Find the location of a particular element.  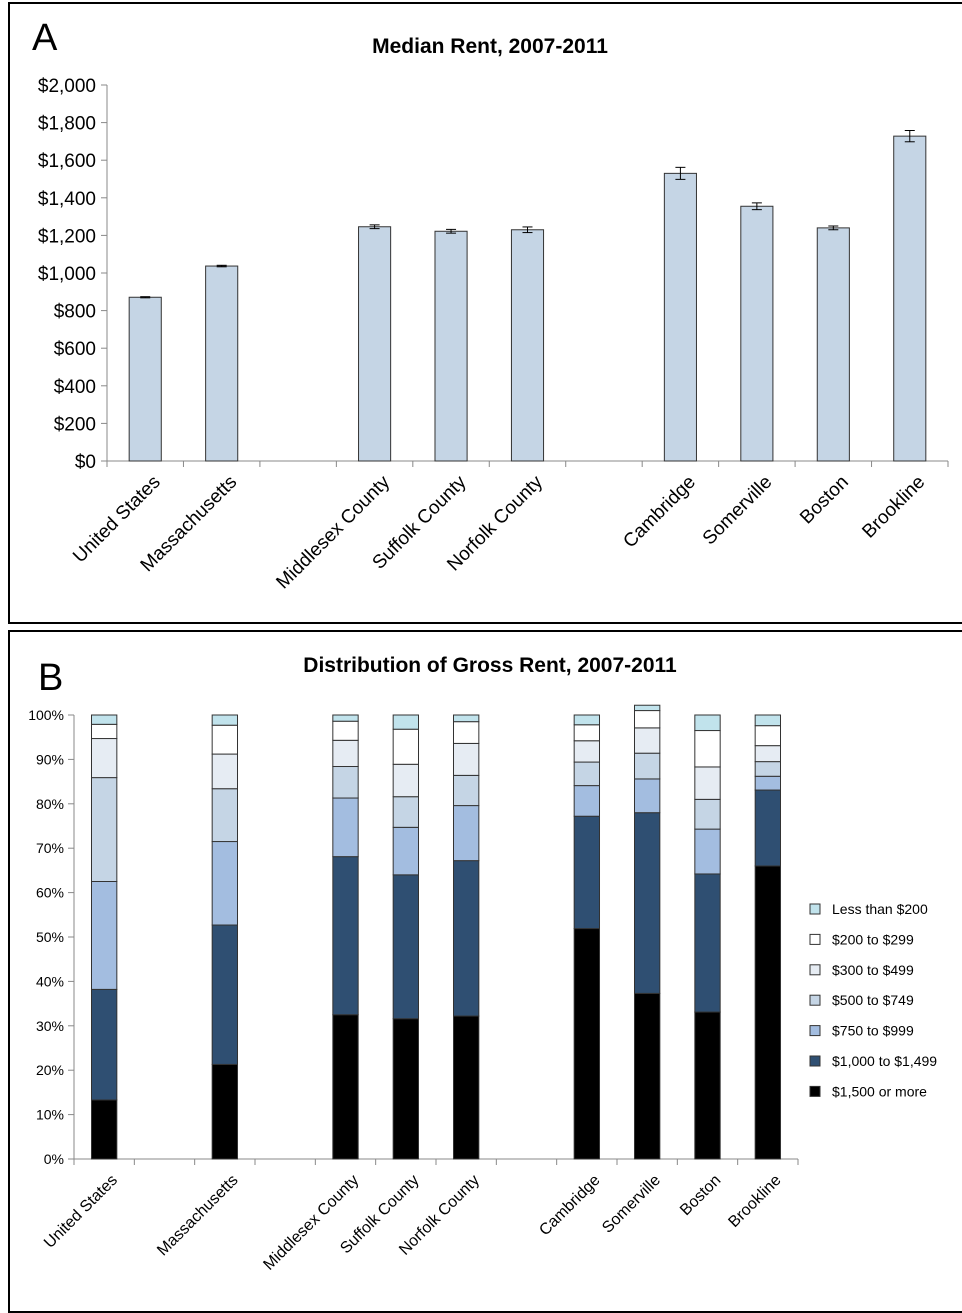

y-tick-label-b: 20% is located at coordinates (50, 1070).